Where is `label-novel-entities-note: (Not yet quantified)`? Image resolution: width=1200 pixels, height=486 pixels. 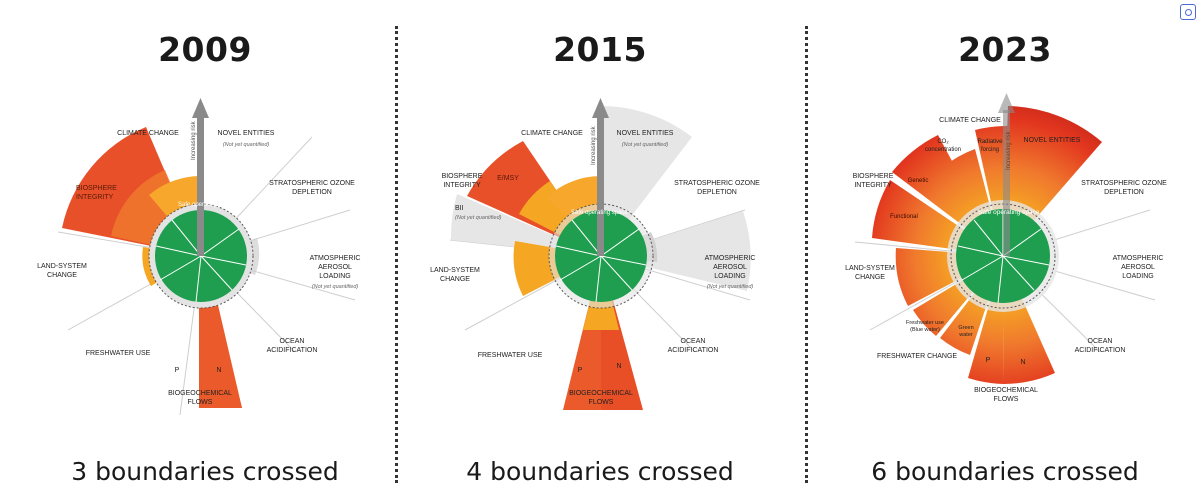 label-novel-entities-note: (Not yet quantified) is located at coordinates (246, 145).